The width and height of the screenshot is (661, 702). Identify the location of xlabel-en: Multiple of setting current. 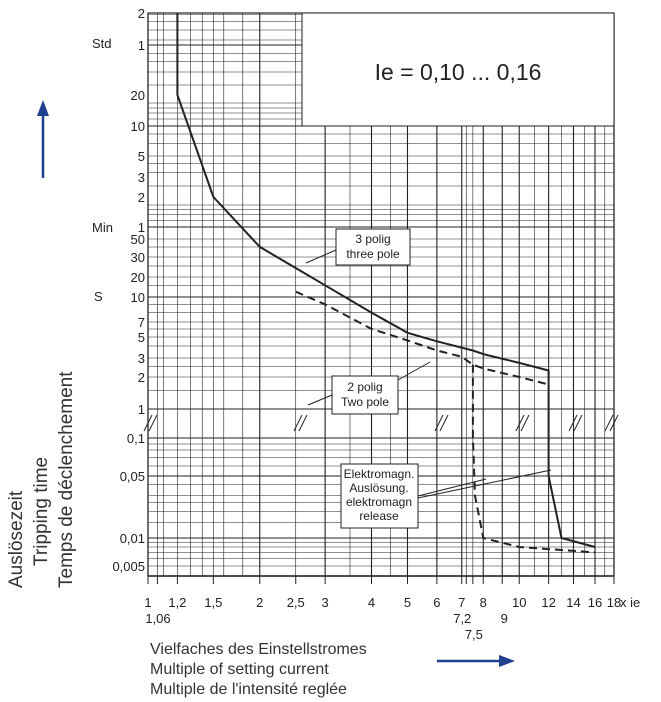
(239, 669).